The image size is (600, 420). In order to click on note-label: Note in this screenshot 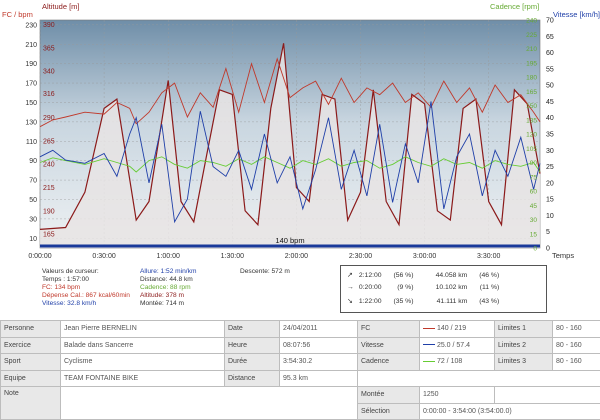, I will do `click(31, 403)`.